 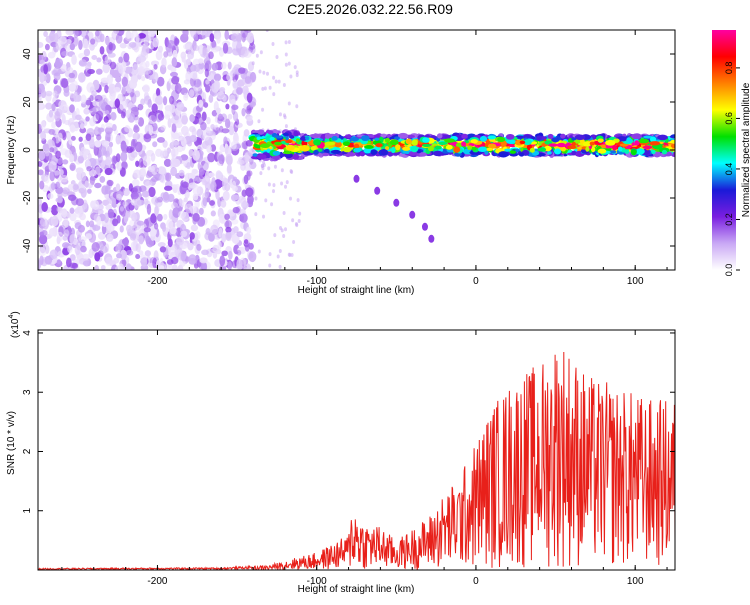 I want to click on x-tick-label: -100, so click(x=317, y=281).